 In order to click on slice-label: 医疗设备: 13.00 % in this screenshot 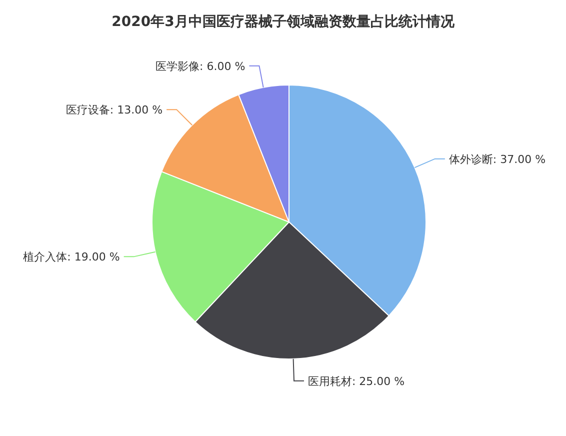, I will do `click(114, 110)`.